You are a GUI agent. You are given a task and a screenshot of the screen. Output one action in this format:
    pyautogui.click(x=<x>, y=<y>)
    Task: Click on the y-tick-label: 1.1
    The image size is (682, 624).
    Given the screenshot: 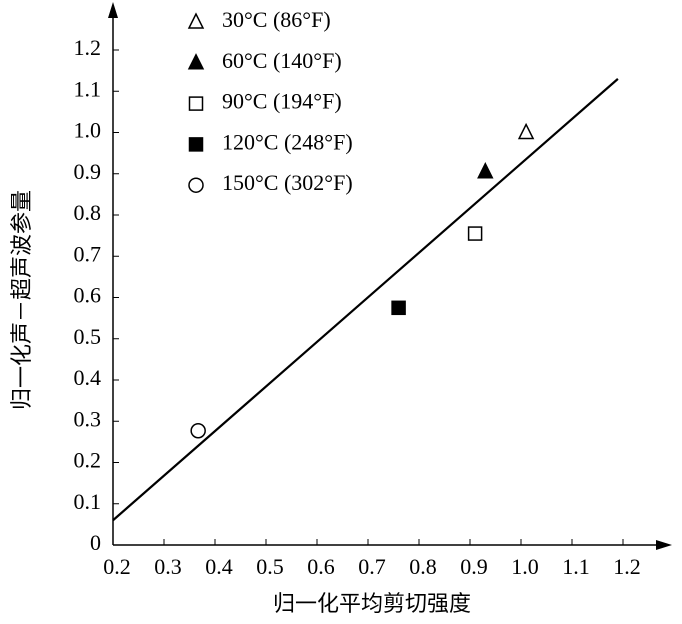 What is the action you would take?
    pyautogui.click(x=88, y=88)
    